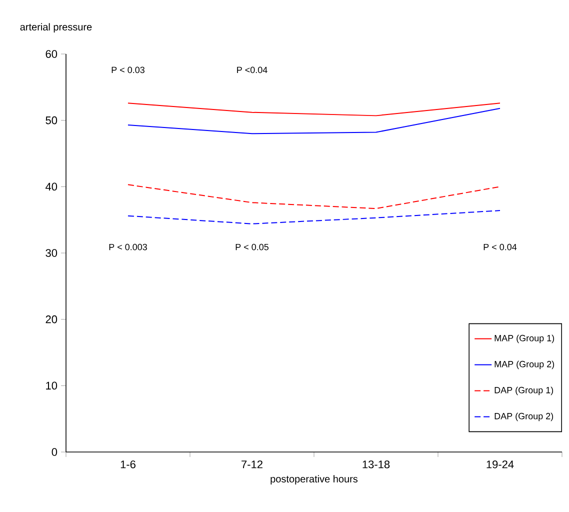 The height and width of the screenshot is (512, 569). What do you see at coordinates (52, 186) in the screenshot?
I see `y-tick-label: 40` at bounding box center [52, 186].